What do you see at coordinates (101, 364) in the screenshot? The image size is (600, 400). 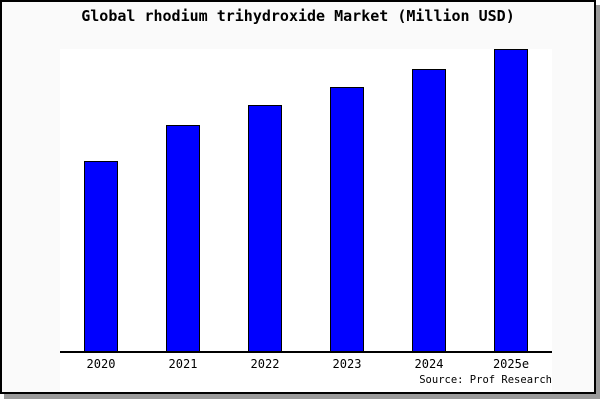 I see `x-tick-label-2020: 2020` at bounding box center [101, 364].